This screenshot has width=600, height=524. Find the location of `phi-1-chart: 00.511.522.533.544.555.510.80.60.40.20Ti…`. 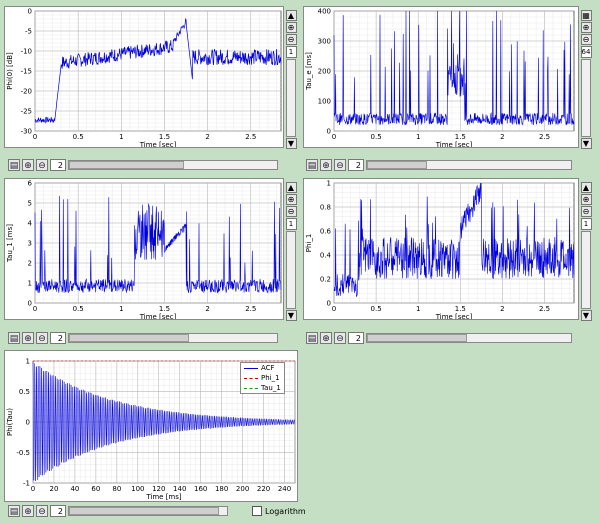

phi-1-chart: 00.511.522.533.544.555.510.80.60.40.20Ti… is located at coordinates (440, 249).